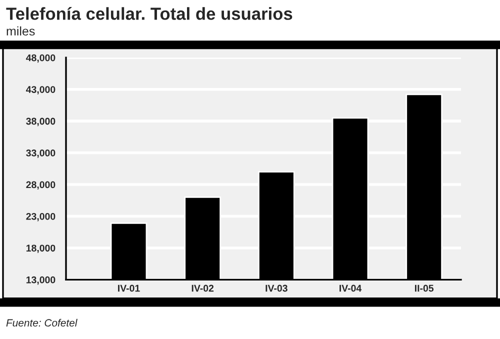  What do you see at coordinates (41, 154) in the screenshot?
I see `y-tick-label: 33,000` at bounding box center [41, 154].